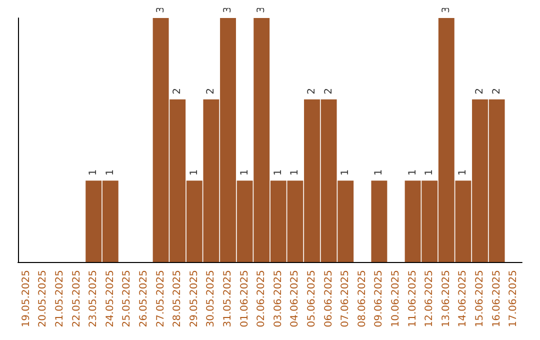  What do you see at coordinates (480, 299) in the screenshot?
I see `x-tick-label: 15.06.2025` at bounding box center [480, 299].